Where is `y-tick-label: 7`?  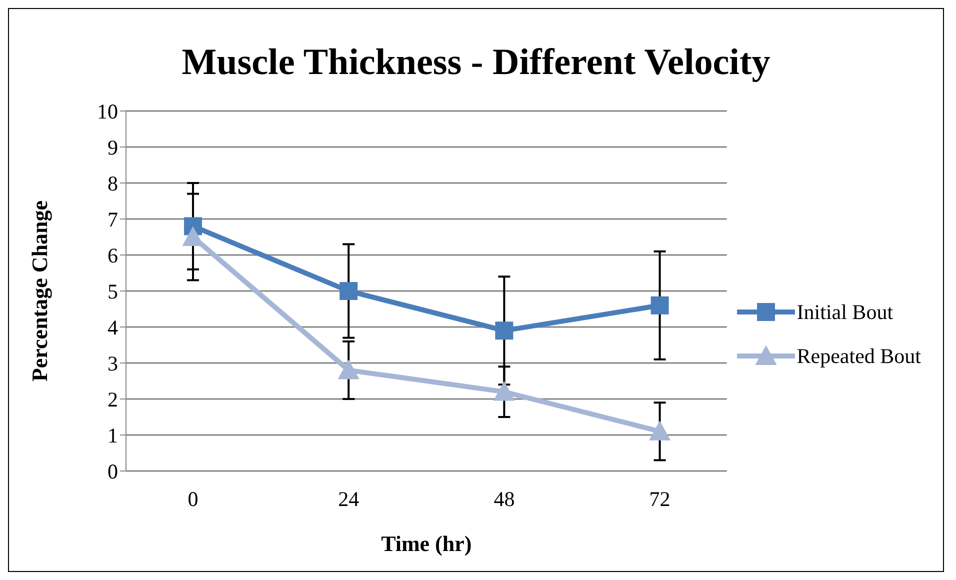 y-tick-label: 7 is located at coordinates (113, 219).